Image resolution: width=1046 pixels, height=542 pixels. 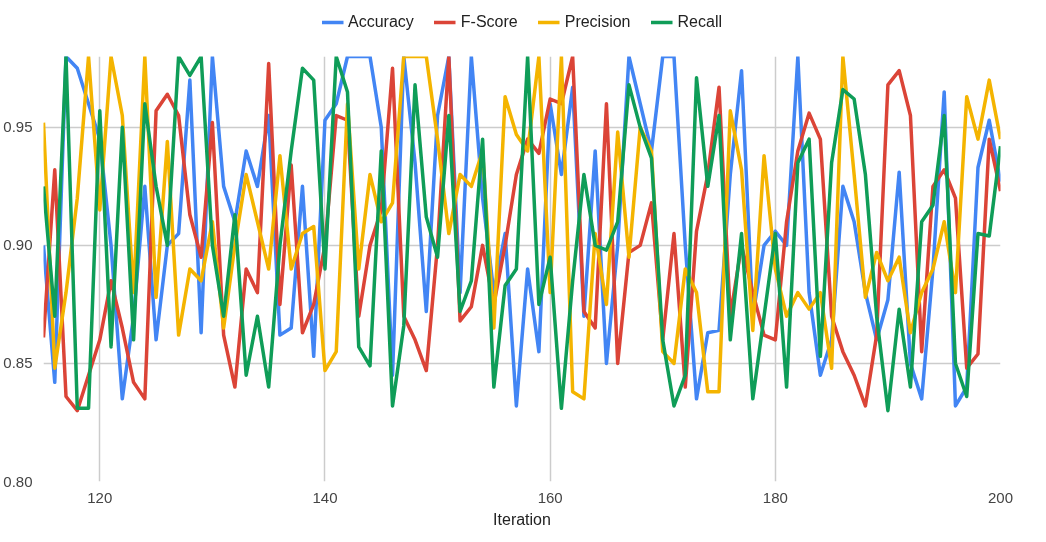 What do you see at coordinates (18, 363) in the screenshot?
I see `y-tick-label: 0.85` at bounding box center [18, 363].